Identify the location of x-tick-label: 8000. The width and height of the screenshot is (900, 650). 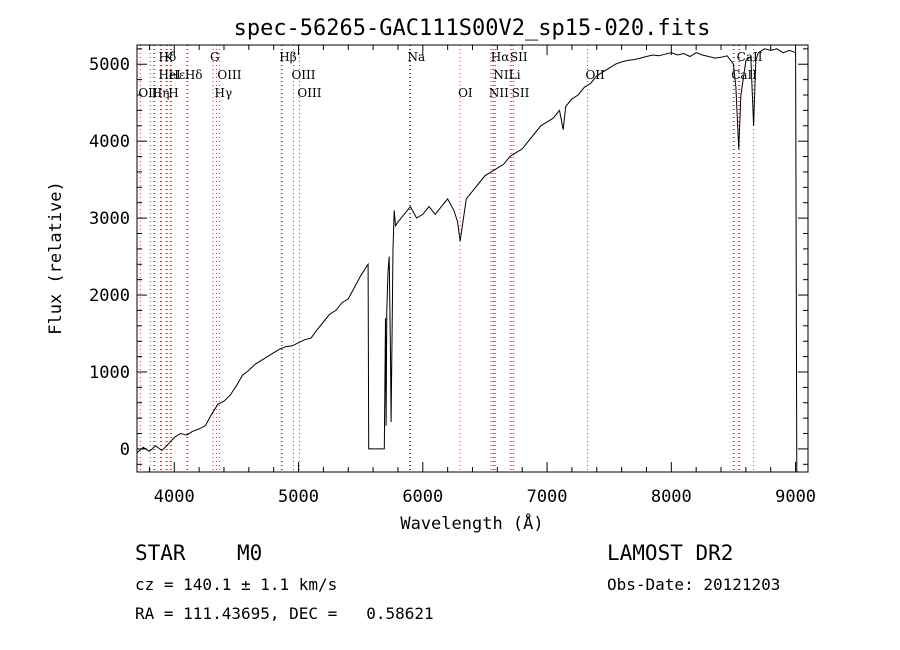
(671, 497).